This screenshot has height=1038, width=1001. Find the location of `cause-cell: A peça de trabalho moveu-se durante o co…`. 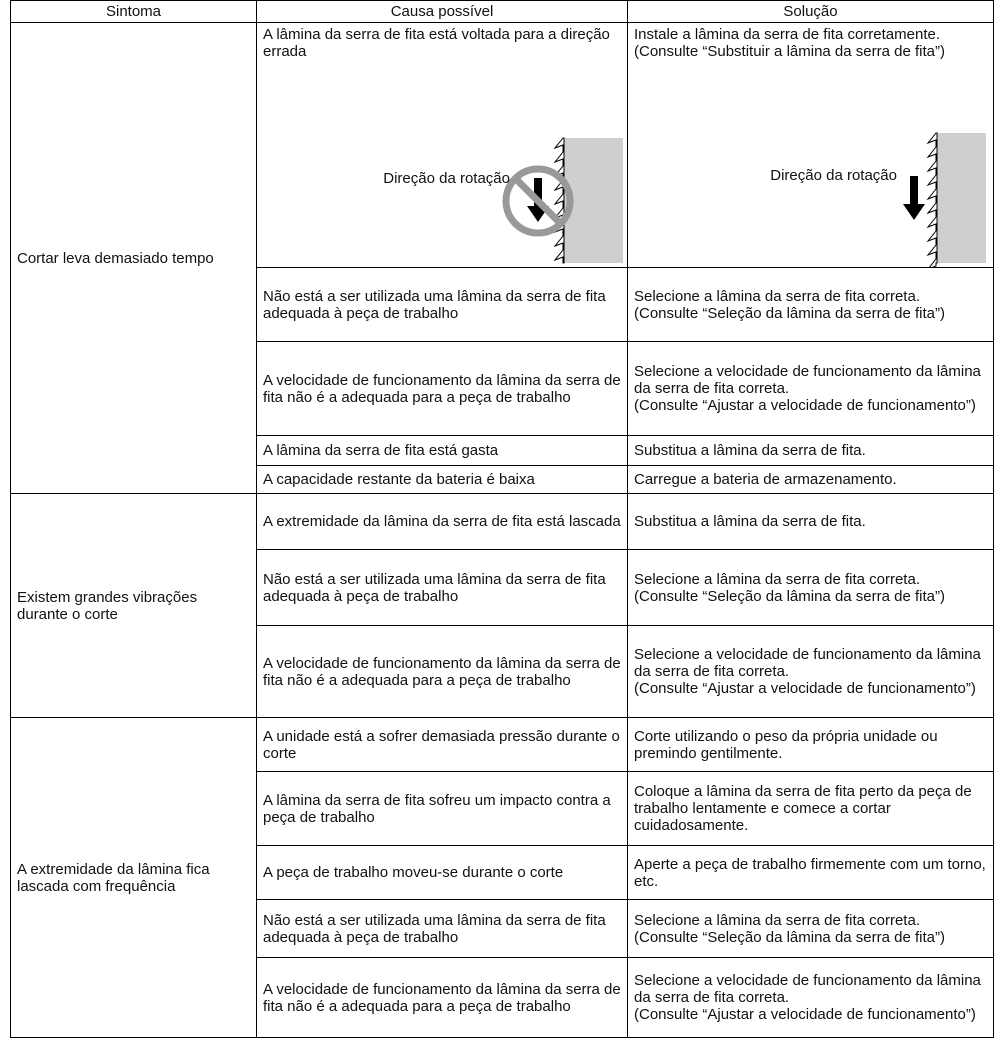

cause-cell: A peça de trabalho moveu-se durante o co… is located at coordinates (442, 872).